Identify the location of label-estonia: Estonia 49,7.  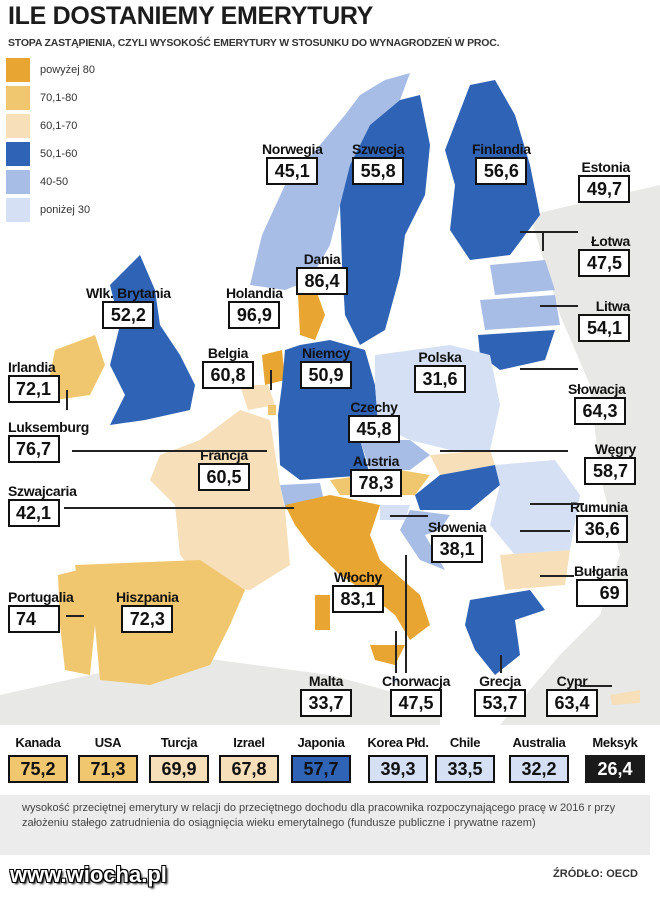
(604, 181).